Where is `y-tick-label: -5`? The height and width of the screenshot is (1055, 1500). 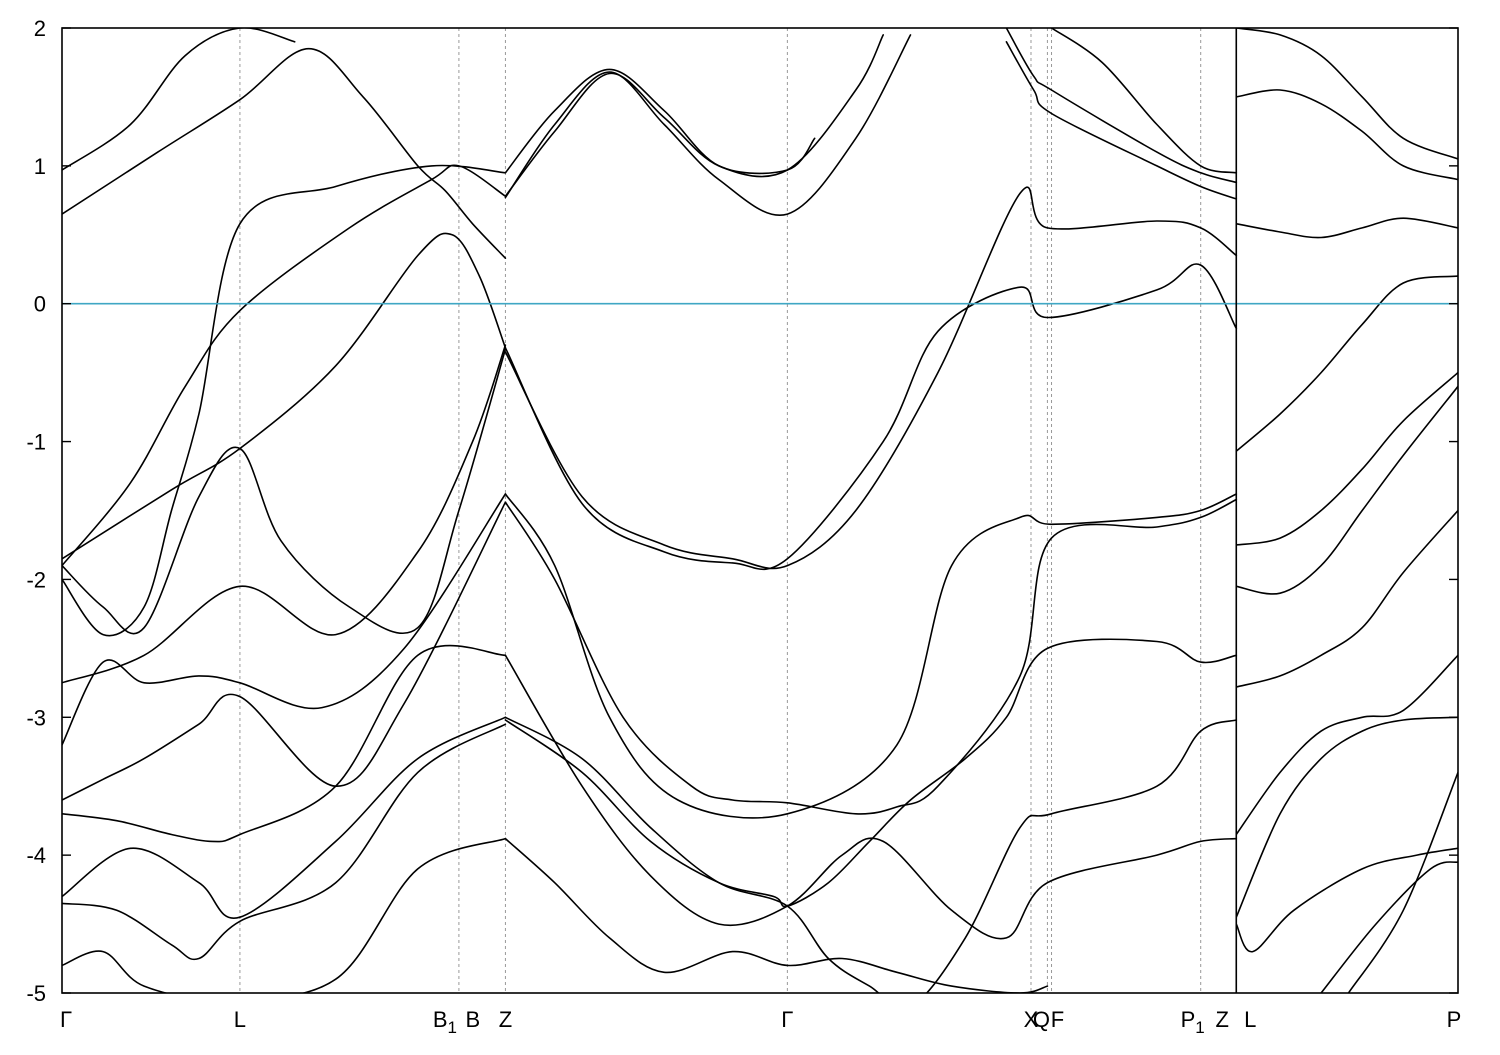
y-tick-label: -5 is located at coordinates (36, 993).